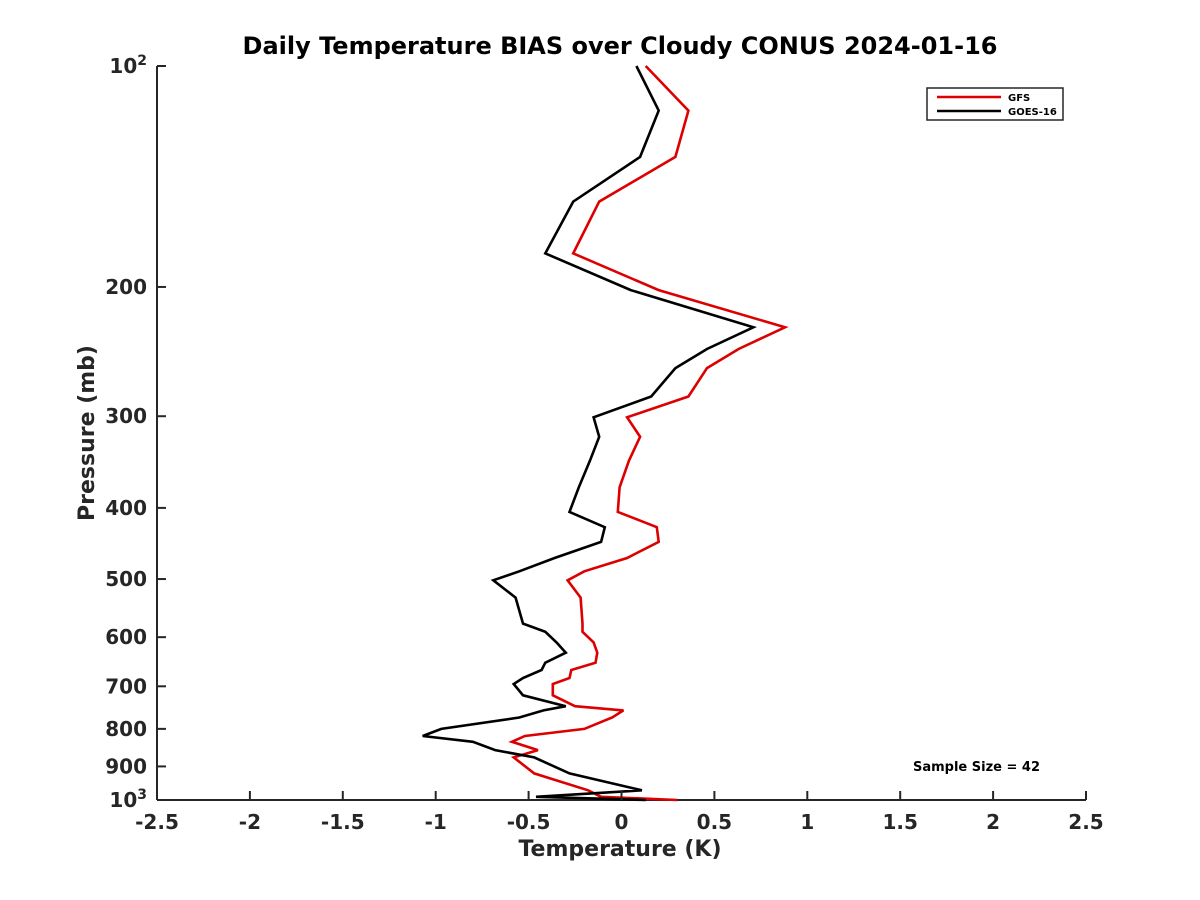 Image resolution: width=1200 pixels, height=900 pixels. Describe the element at coordinates (157, 822) in the screenshot. I see `x-tick-label: -2.5` at that location.